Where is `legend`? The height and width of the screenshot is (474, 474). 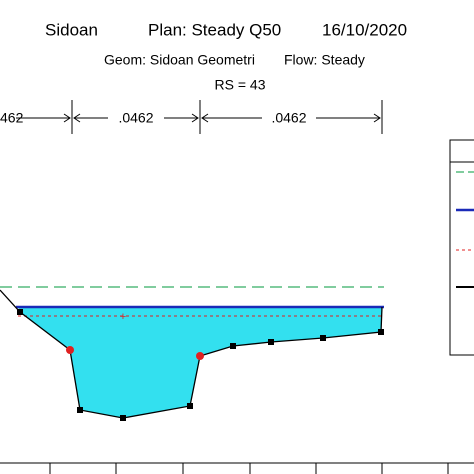
legend is located at coordinates (461, 247).